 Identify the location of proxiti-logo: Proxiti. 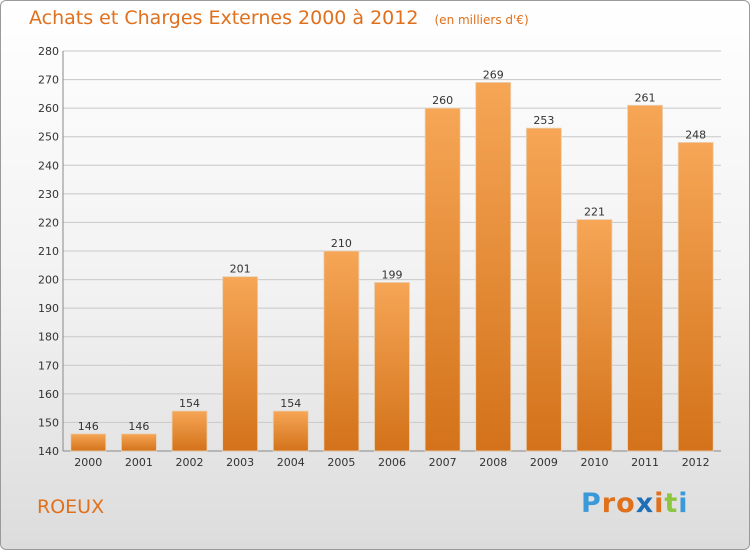
(635, 503).